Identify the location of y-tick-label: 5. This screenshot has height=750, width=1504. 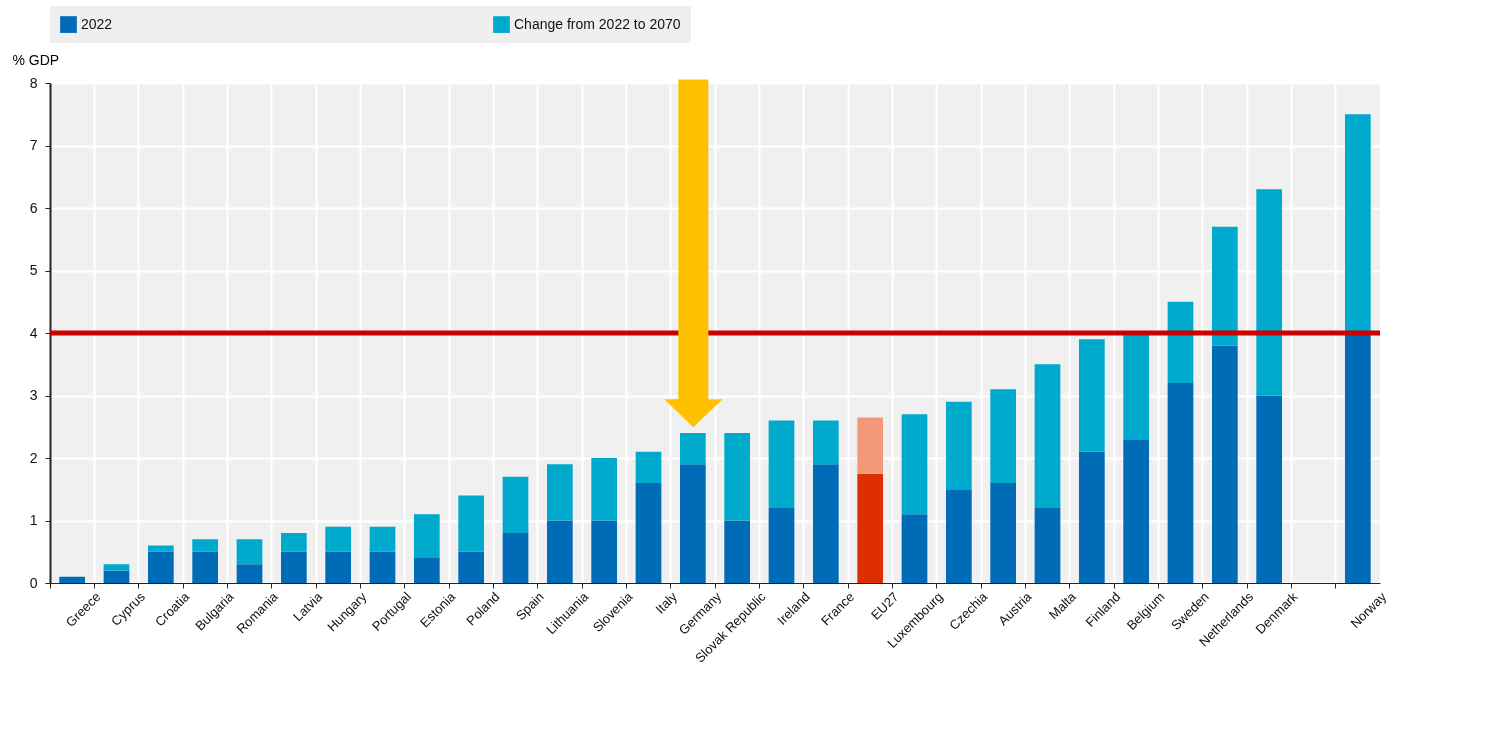
(33, 270).